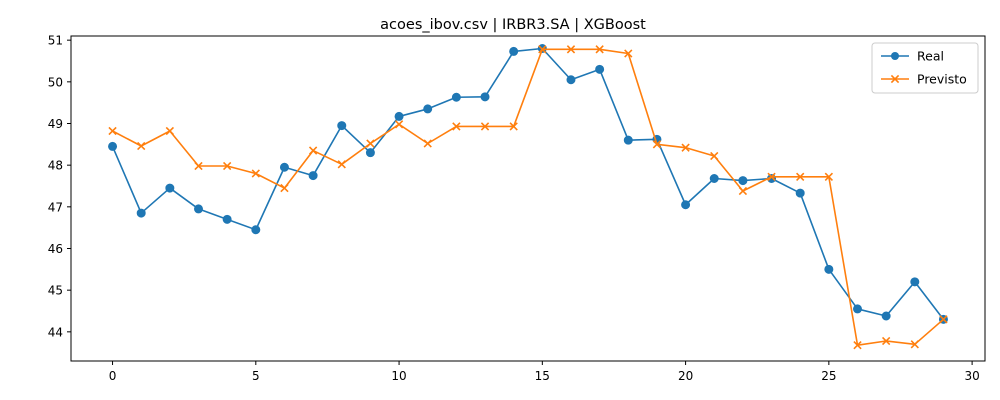  Describe the element at coordinates (925, 68) in the screenshot. I see `legend: Real Previsto` at that location.